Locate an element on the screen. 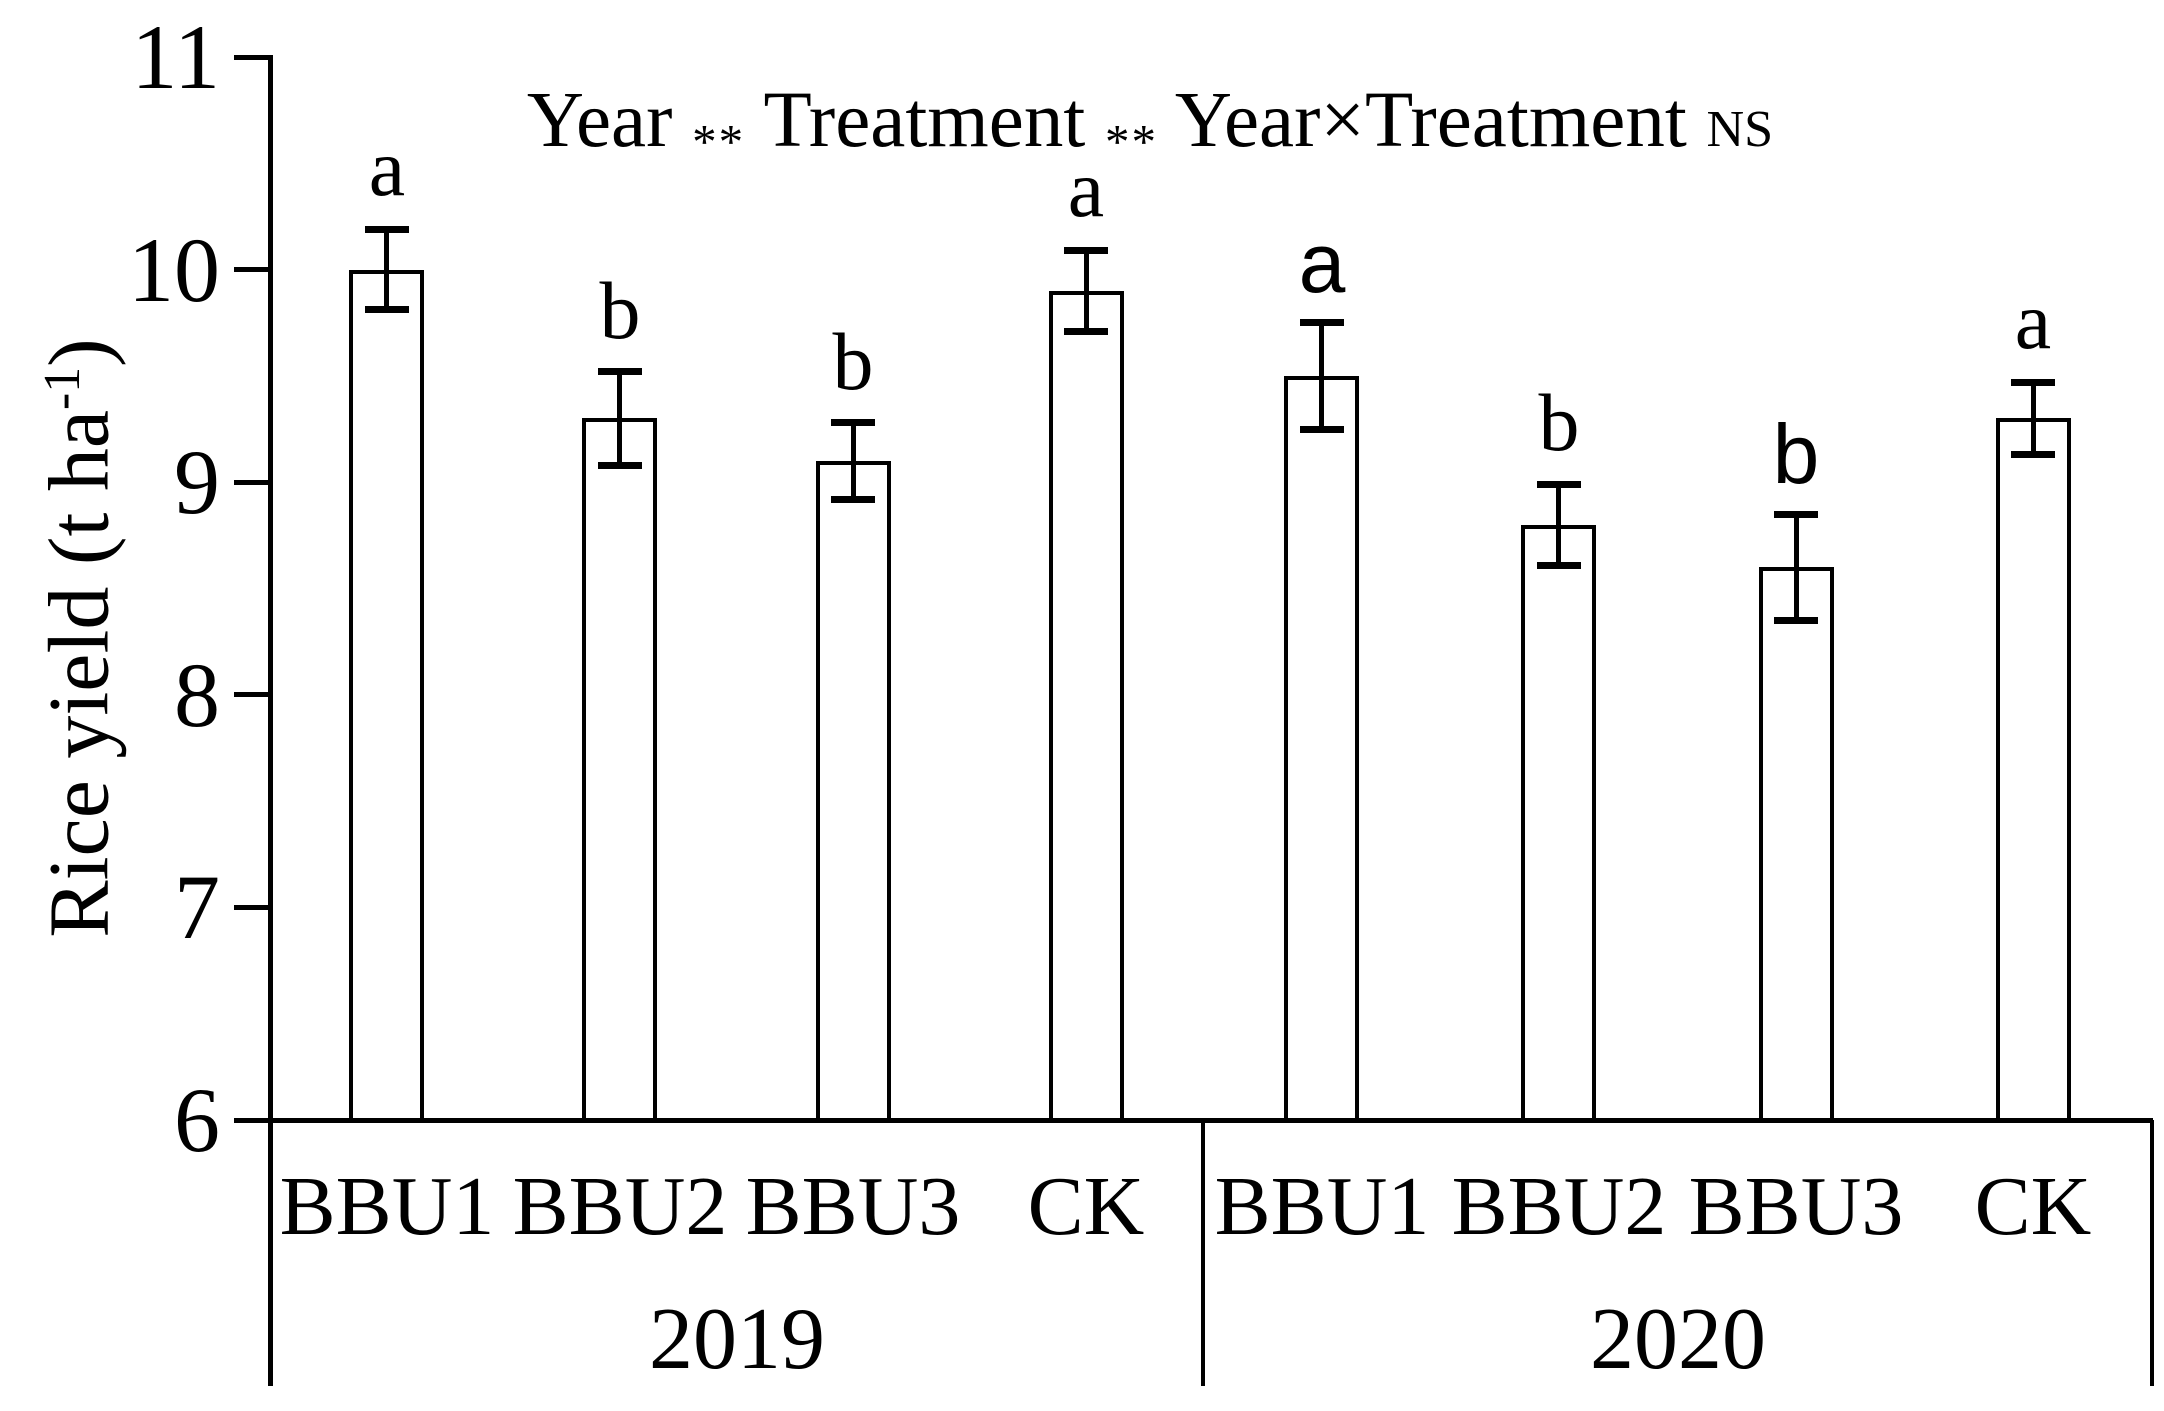  stats-annotation: Year ** Treatment ** Year×Treatment NS is located at coordinates (1150, 122).